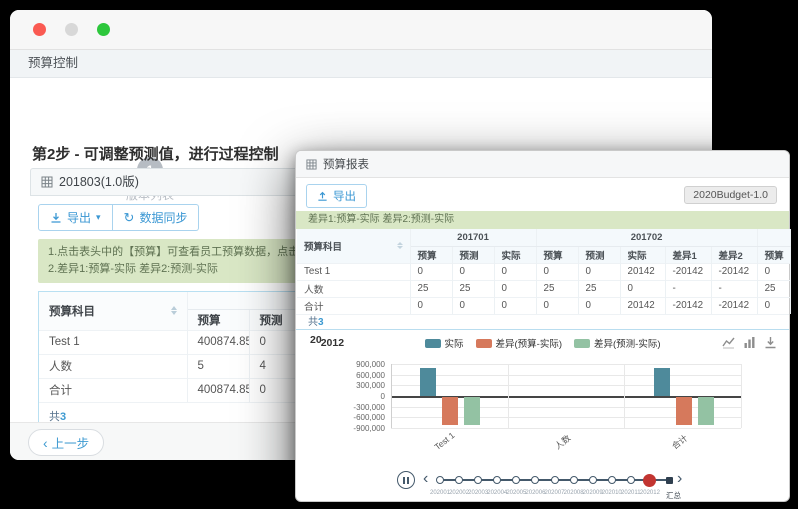 This screenshot has height=509, width=798. I want to click on export-dropdown-button: 导出 ▾, so click(75, 217).